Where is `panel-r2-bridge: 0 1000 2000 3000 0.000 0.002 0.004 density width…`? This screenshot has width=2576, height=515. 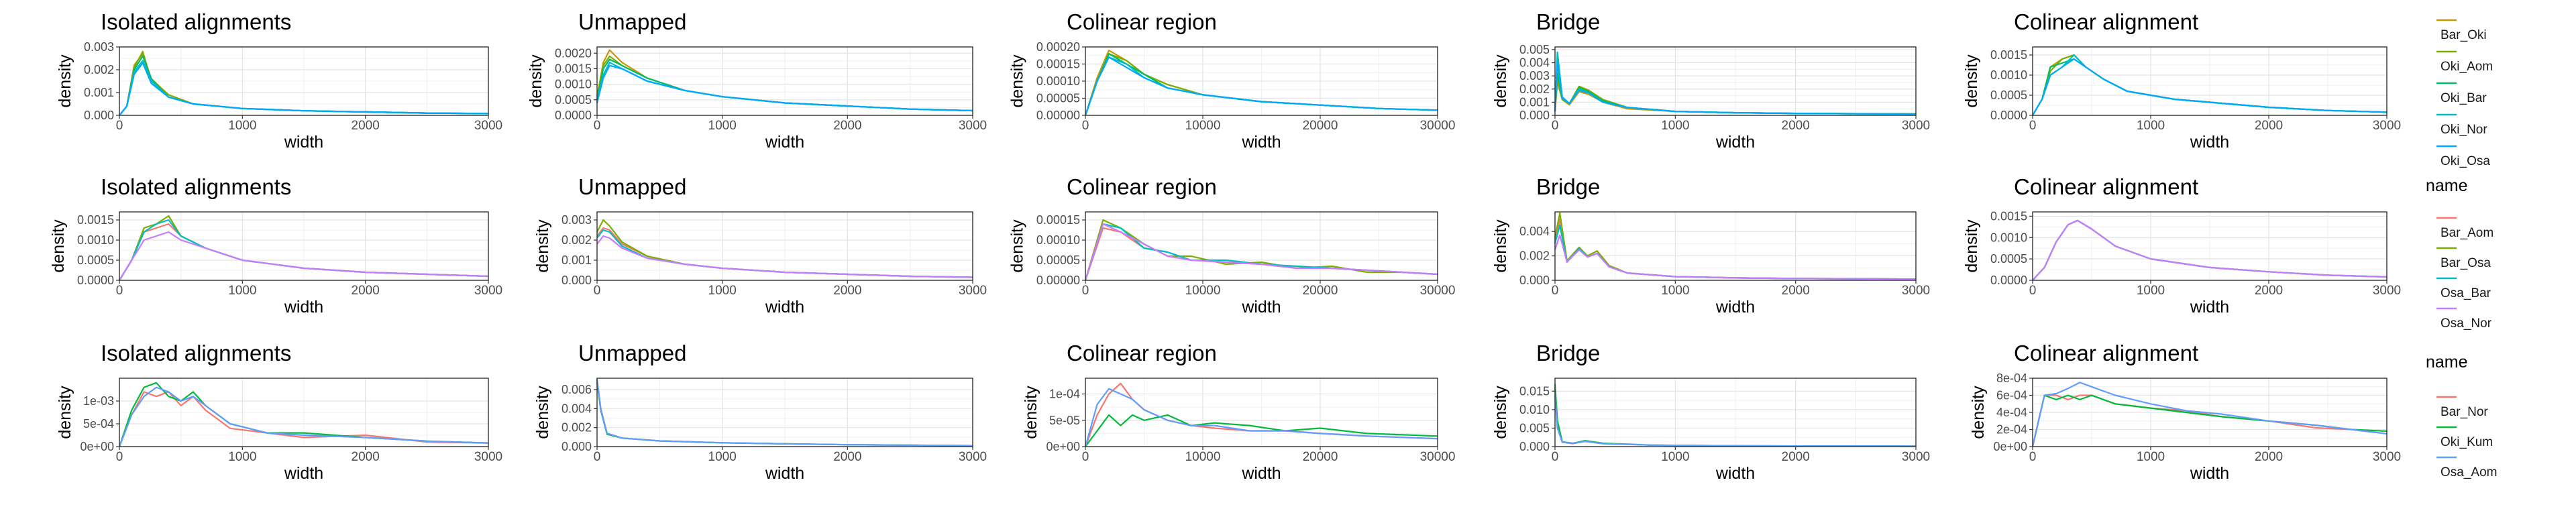
panel-r2-bridge: 0 1000 2000 3000 0.000 0.002 0.004 density width… is located at coordinates (1710, 245).